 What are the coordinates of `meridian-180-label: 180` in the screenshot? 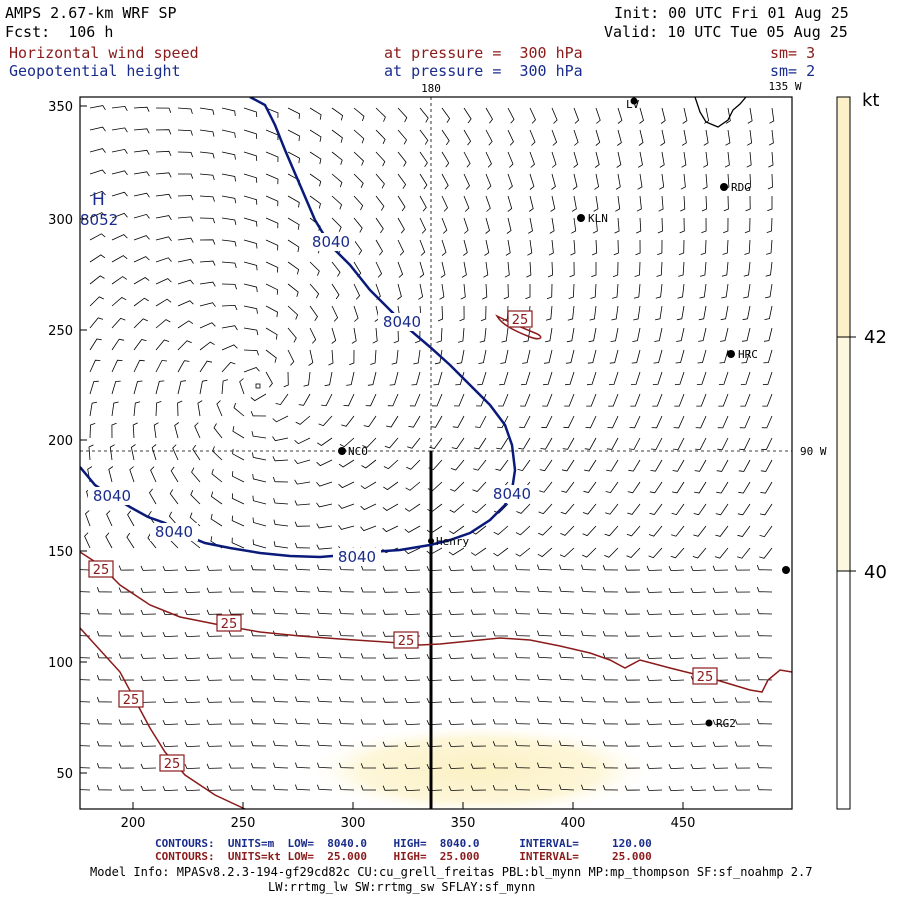 It's located at (431, 88).